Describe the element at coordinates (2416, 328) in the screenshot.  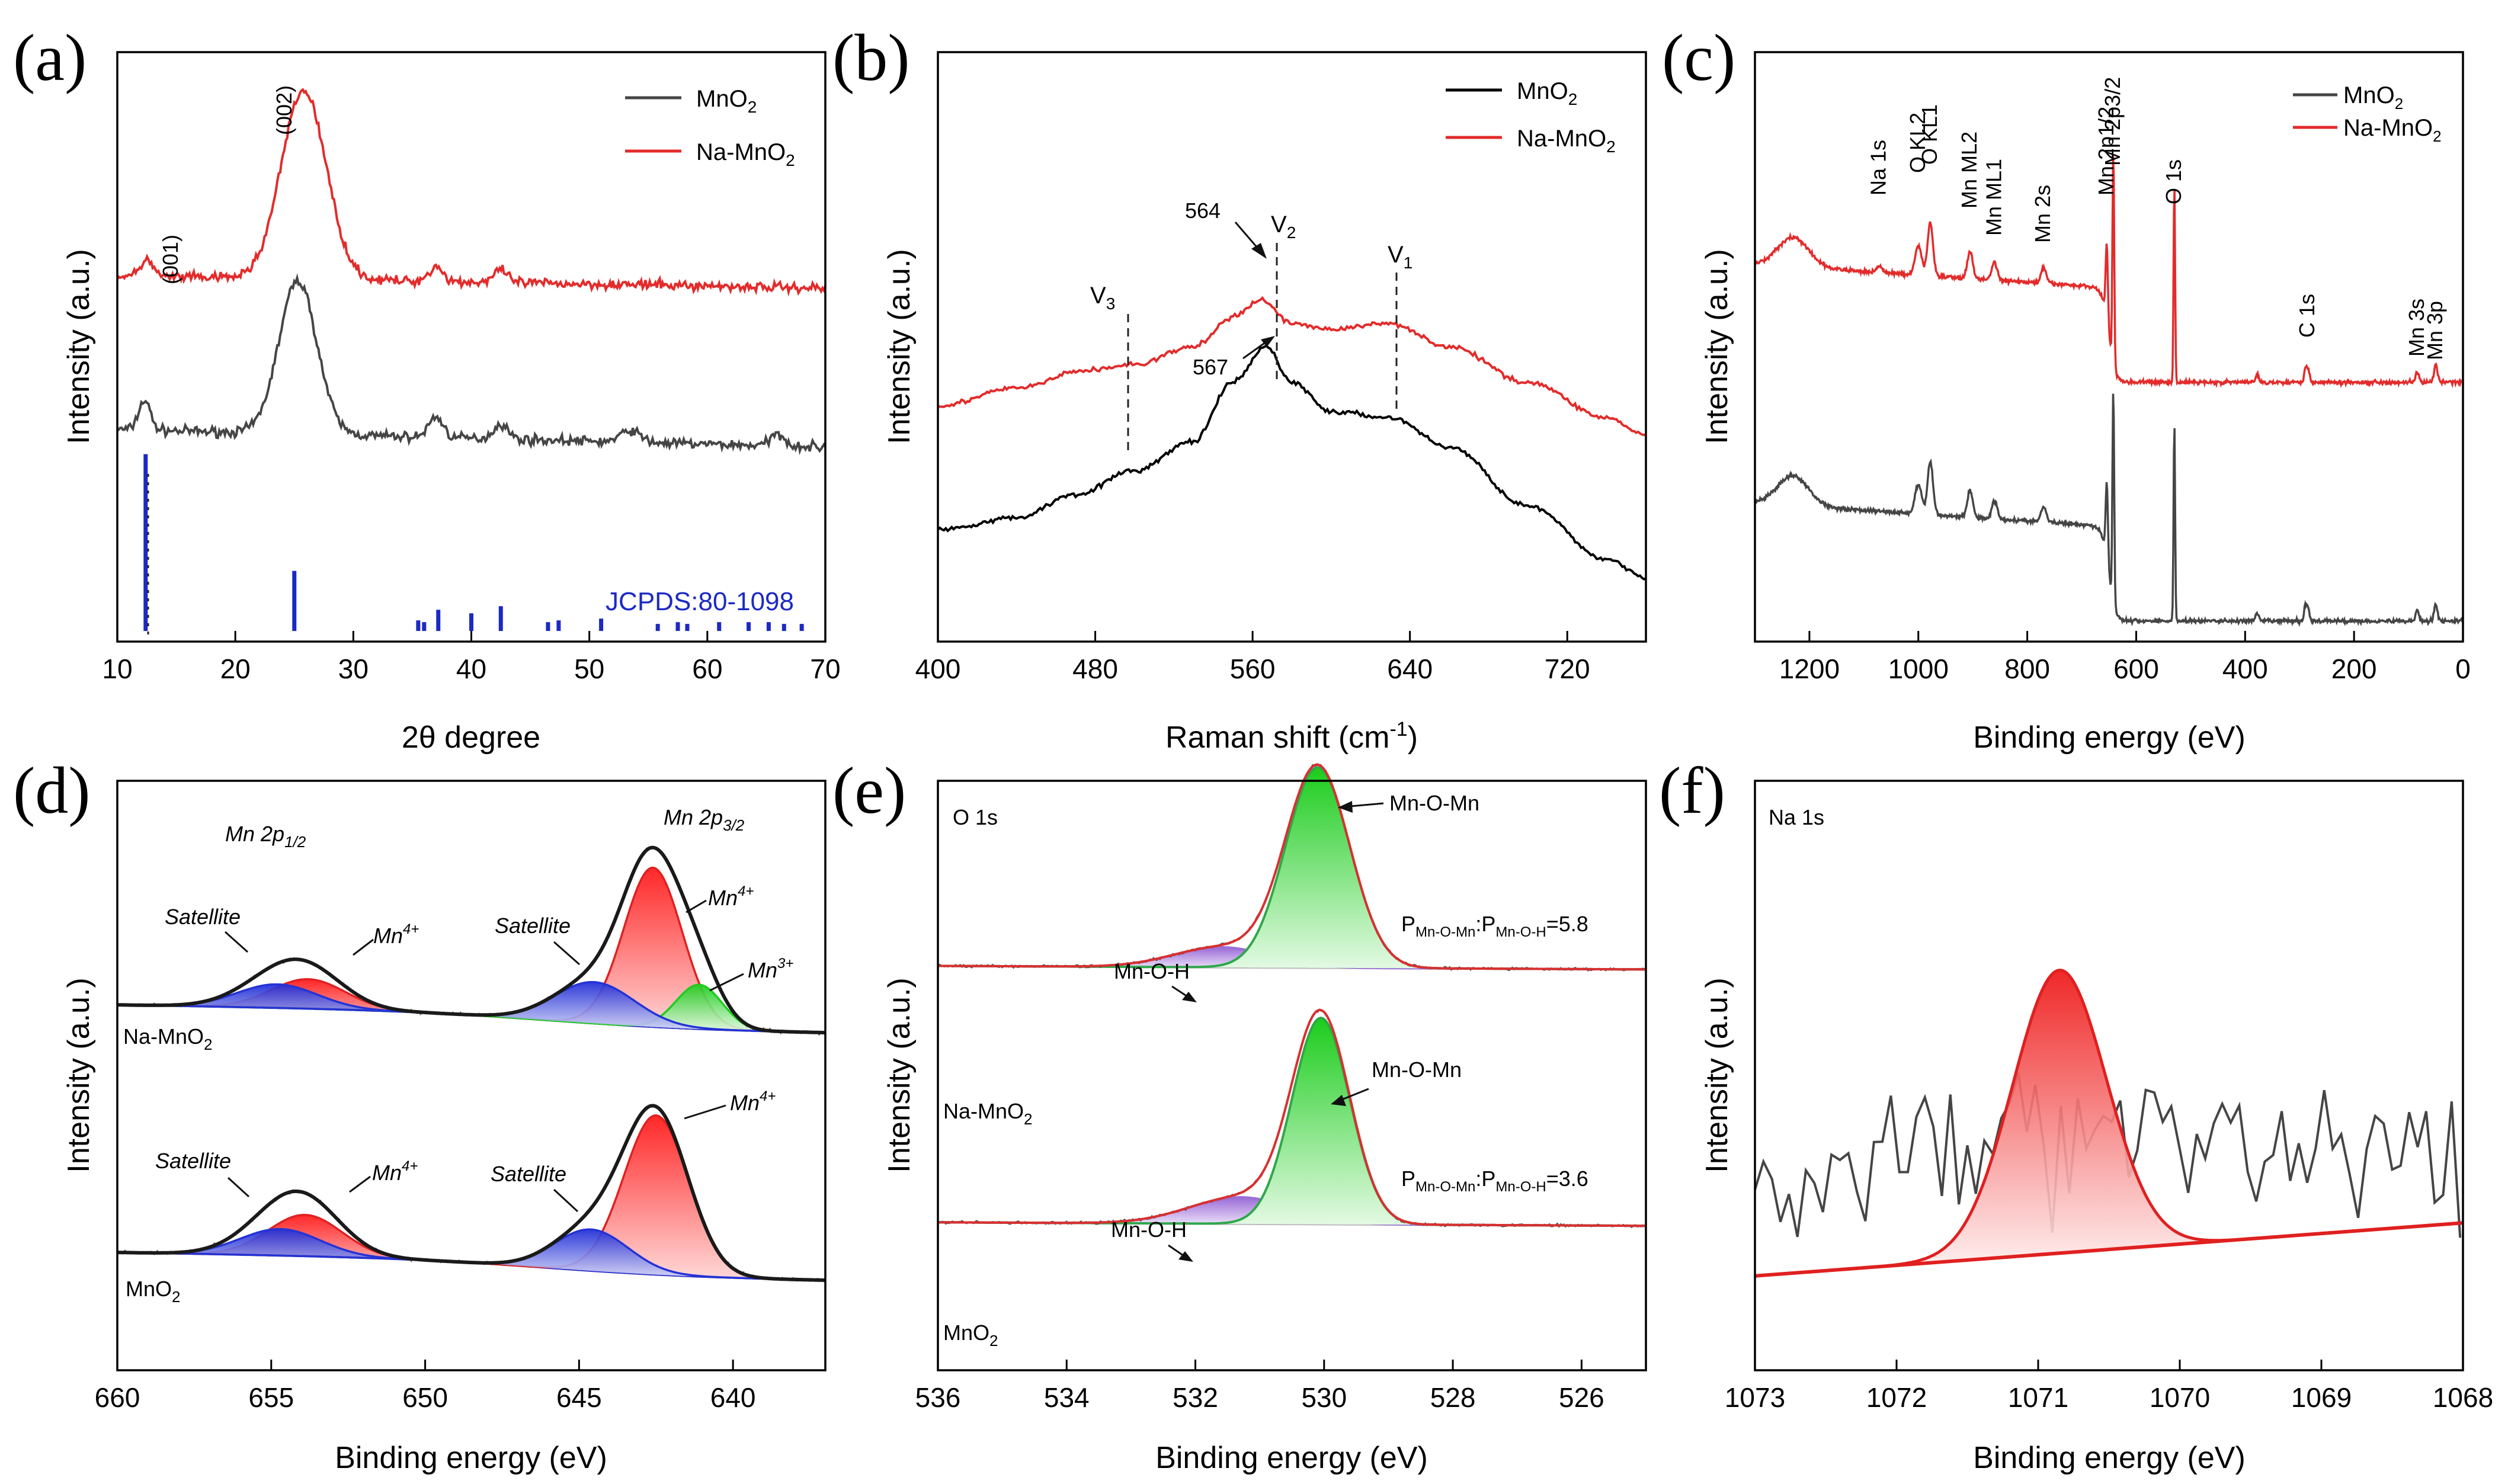
I see `c-peak-label-10: Mn 3s` at that location.